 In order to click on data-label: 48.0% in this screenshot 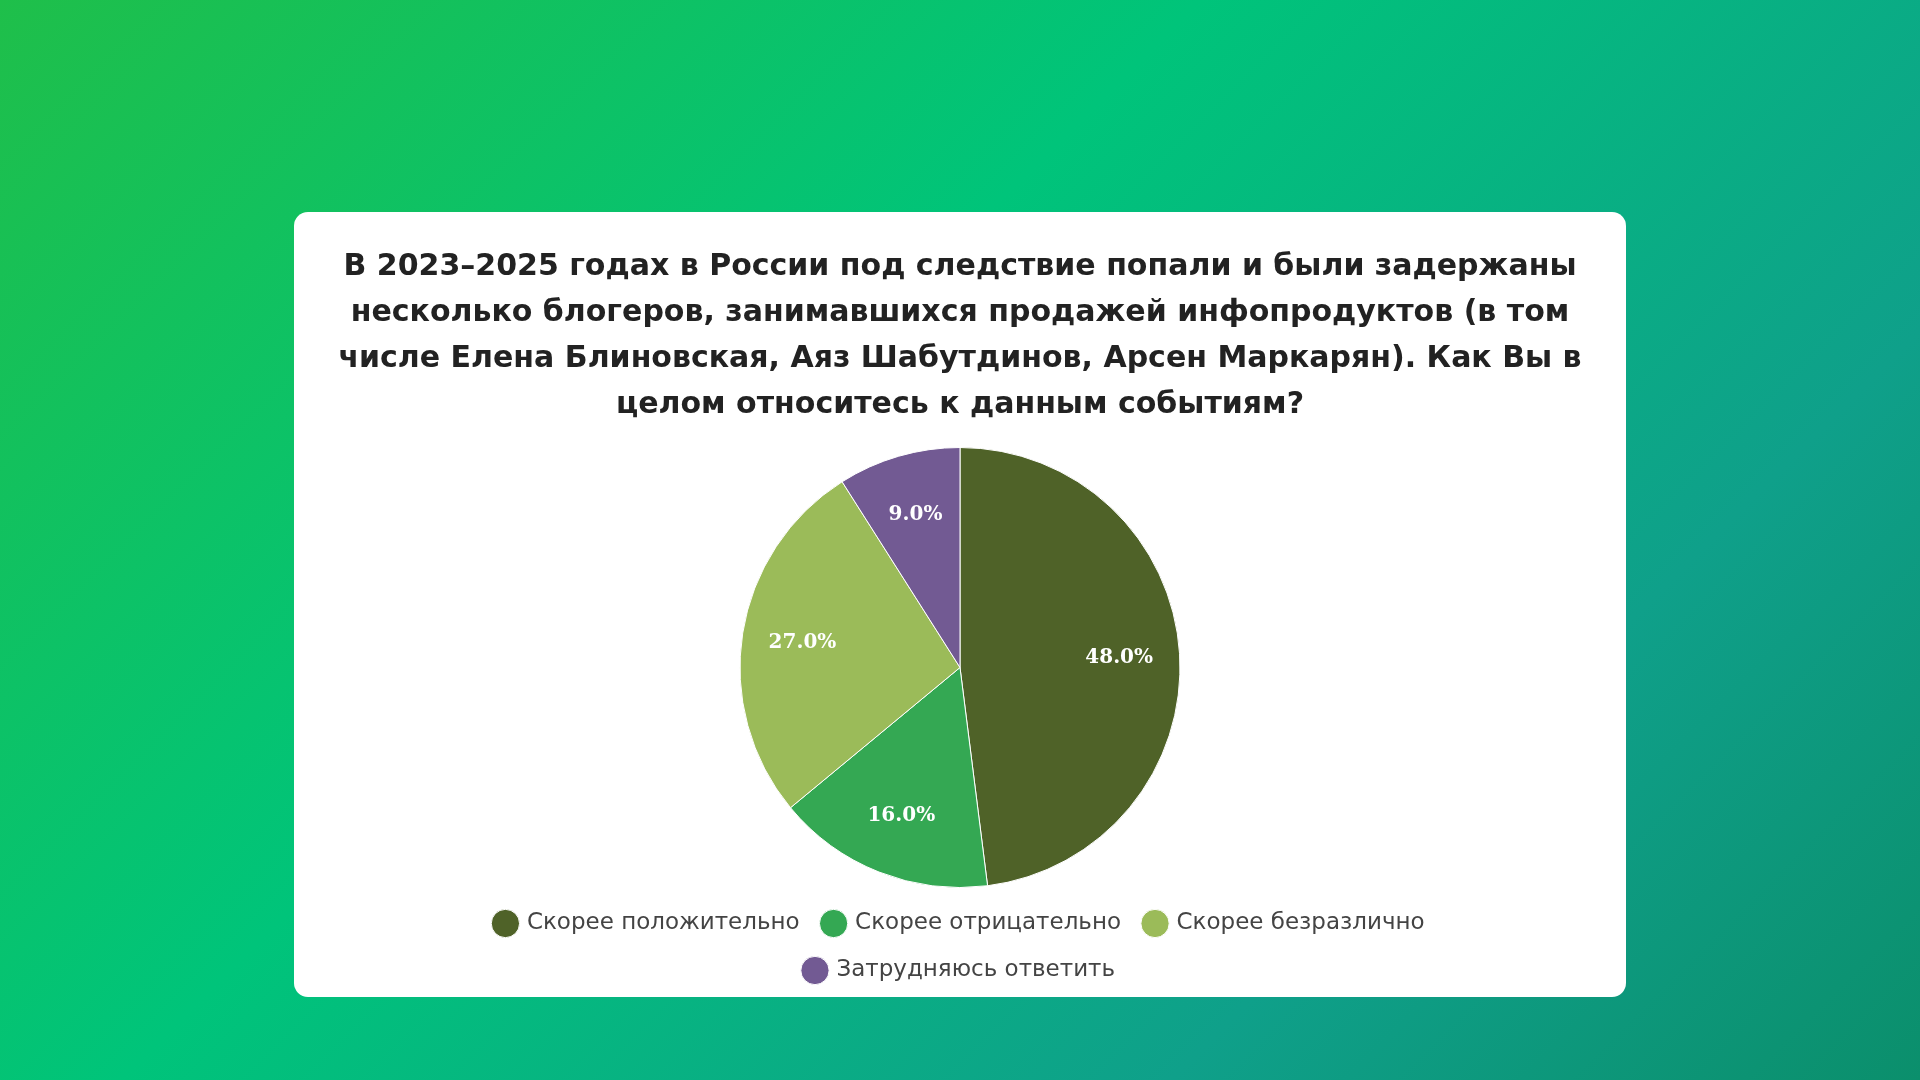, I will do `click(1119, 655)`.